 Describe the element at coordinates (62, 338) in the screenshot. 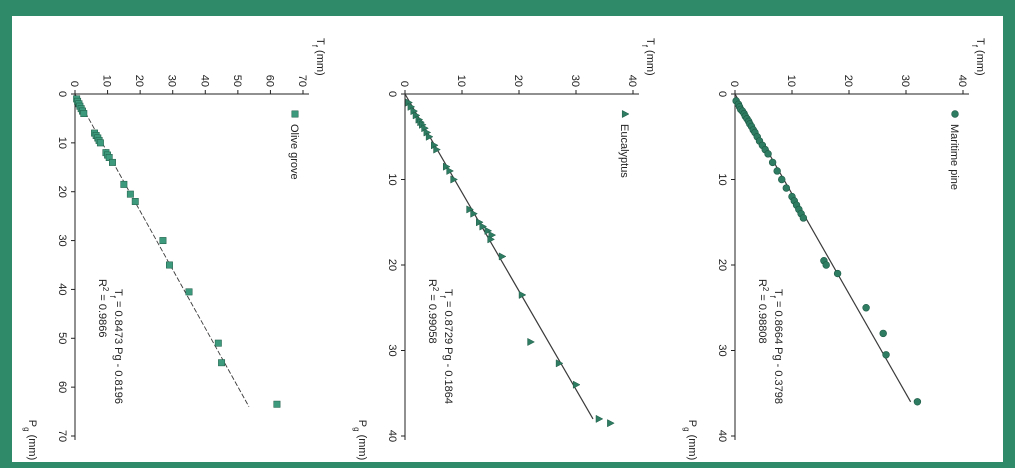

I see `x-tick-label: 50` at that location.